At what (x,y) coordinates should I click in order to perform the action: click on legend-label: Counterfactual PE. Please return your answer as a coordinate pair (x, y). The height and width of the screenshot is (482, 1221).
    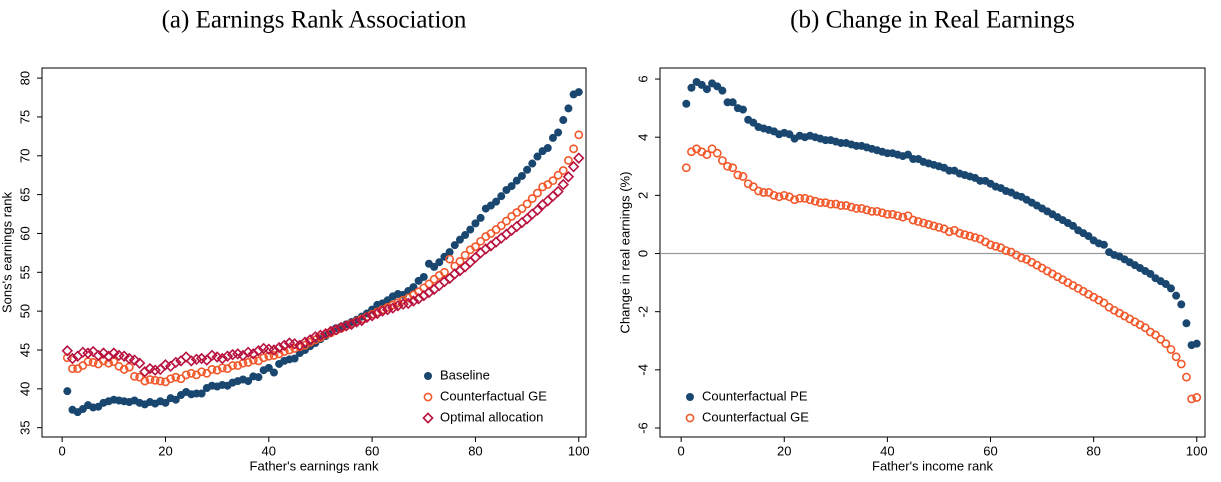
    Looking at the image, I should click on (755, 395).